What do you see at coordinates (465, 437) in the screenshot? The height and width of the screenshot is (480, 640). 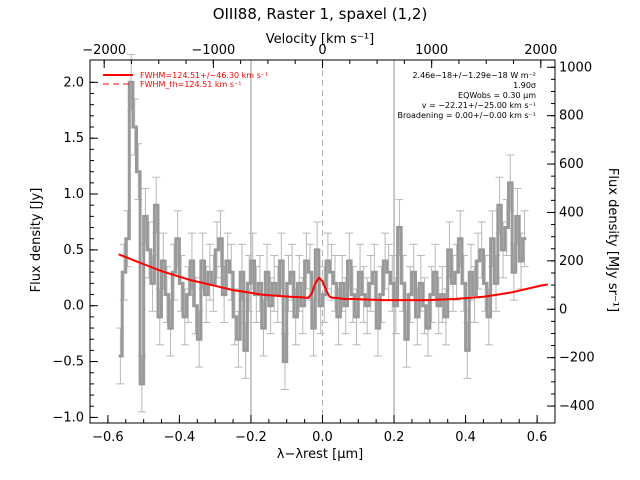 I see `x-tick-label: 0.4` at bounding box center [465, 437].